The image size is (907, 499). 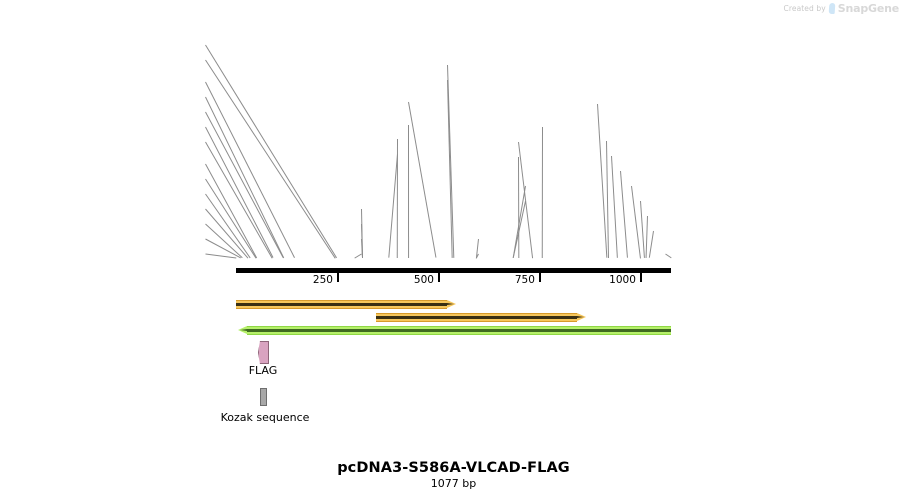 I want to click on feature-arrow-orf1, so click(x=346, y=304).